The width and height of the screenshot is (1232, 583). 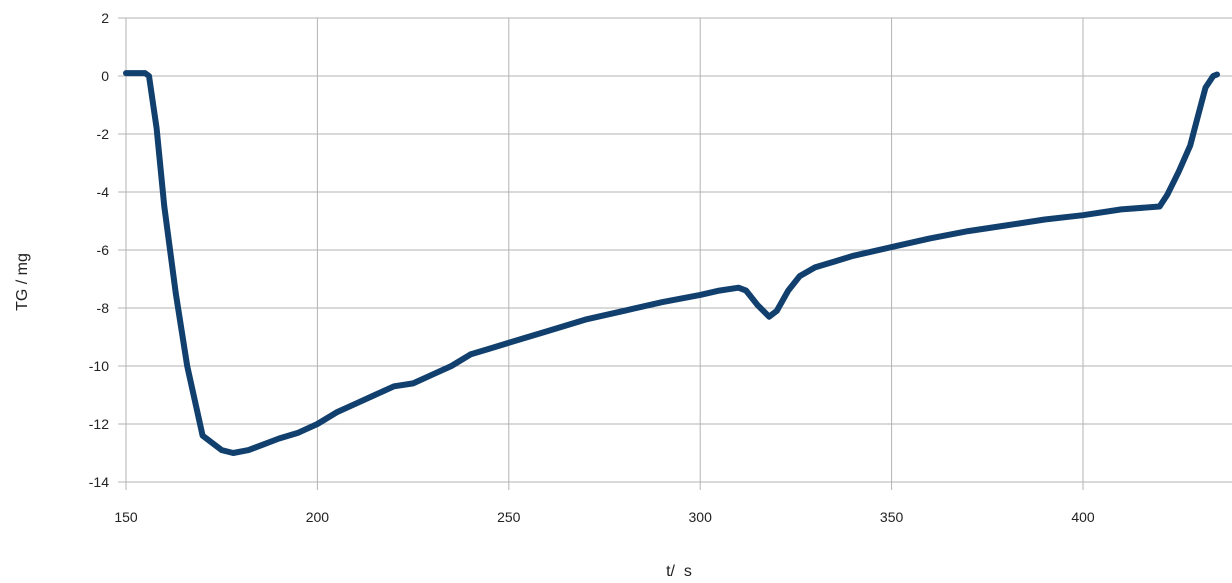 What do you see at coordinates (103, 250) in the screenshot?
I see `y-tick-label: -6` at bounding box center [103, 250].